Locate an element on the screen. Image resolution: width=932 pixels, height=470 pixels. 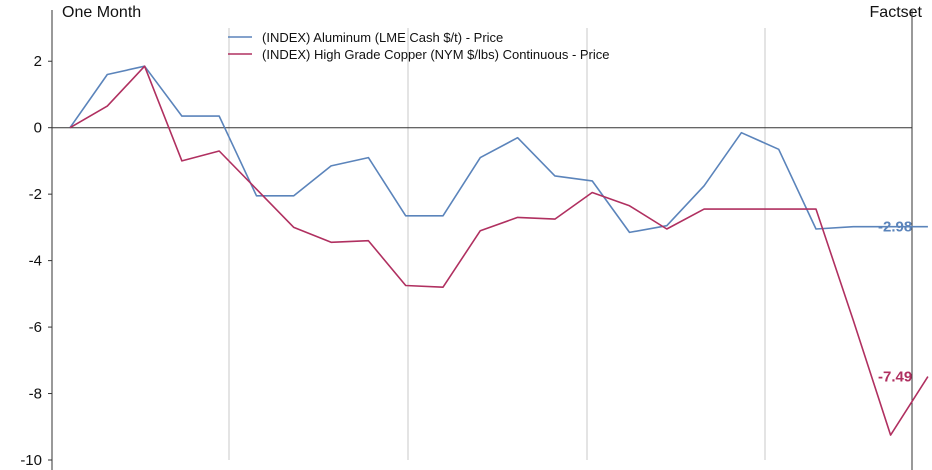
y-tick-label: -6 is located at coordinates (35, 327).